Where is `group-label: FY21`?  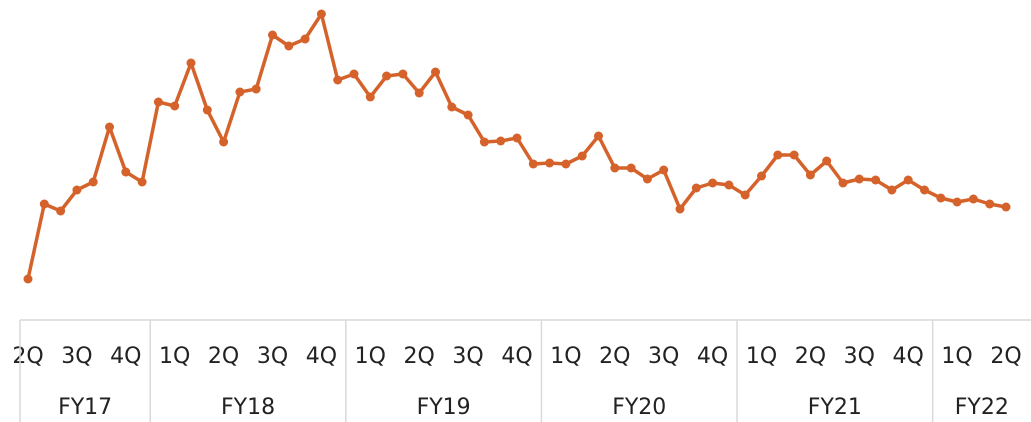
group-label: FY21 is located at coordinates (835, 407).